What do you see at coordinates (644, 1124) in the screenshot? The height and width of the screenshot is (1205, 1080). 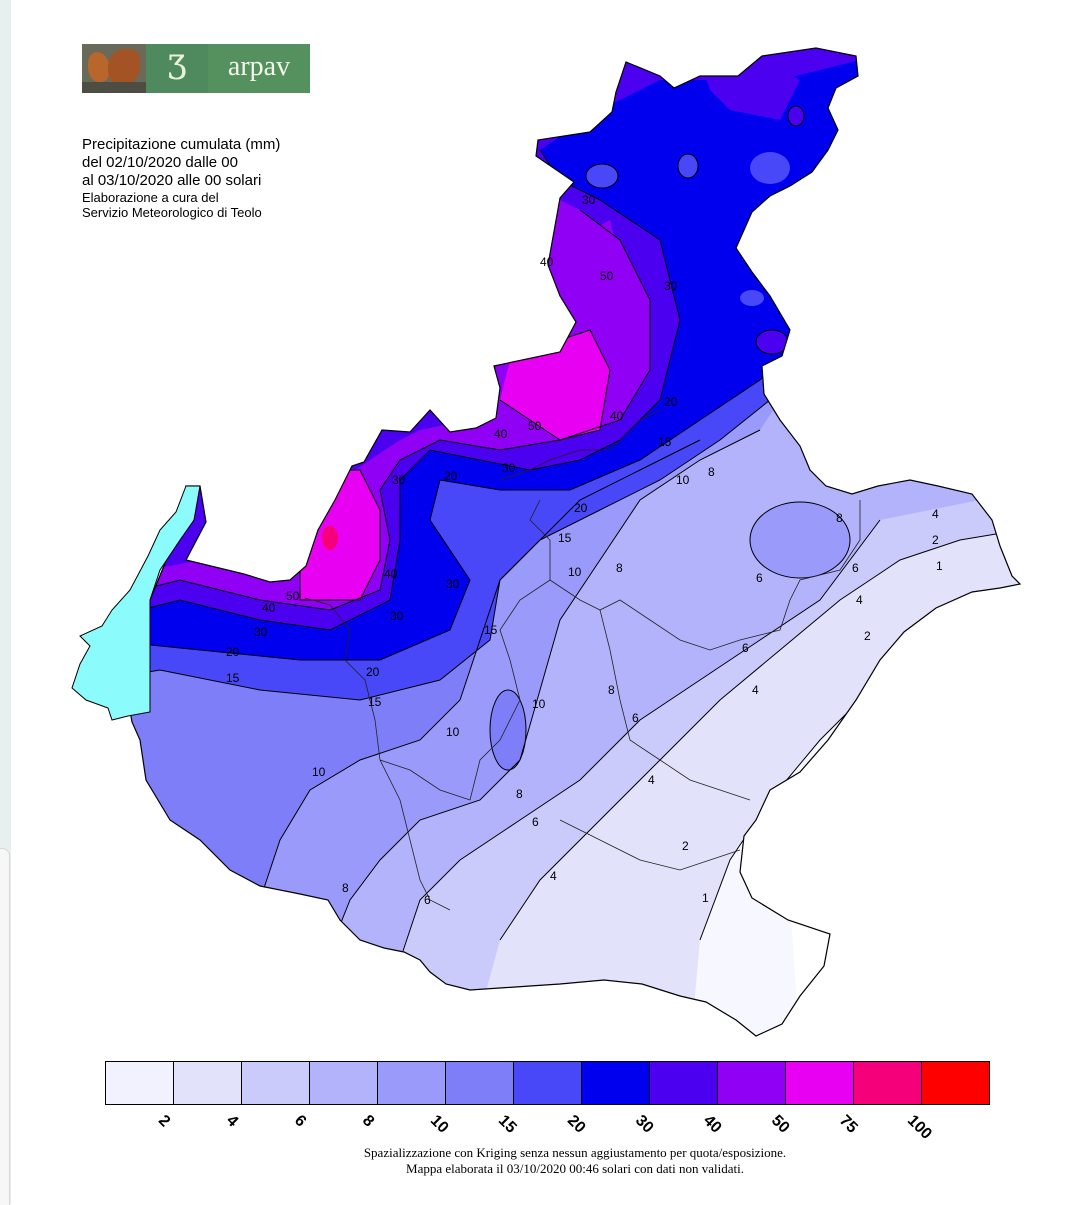 I see `legend-tick-label: 30` at bounding box center [644, 1124].